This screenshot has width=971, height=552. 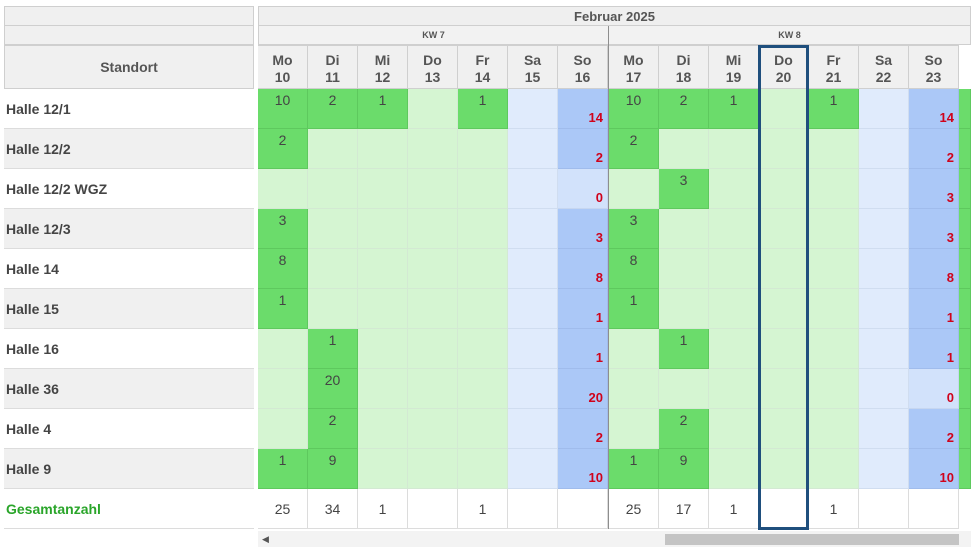 I want to click on row-label-halle-12-2: Halle 12/2, so click(x=129, y=149).